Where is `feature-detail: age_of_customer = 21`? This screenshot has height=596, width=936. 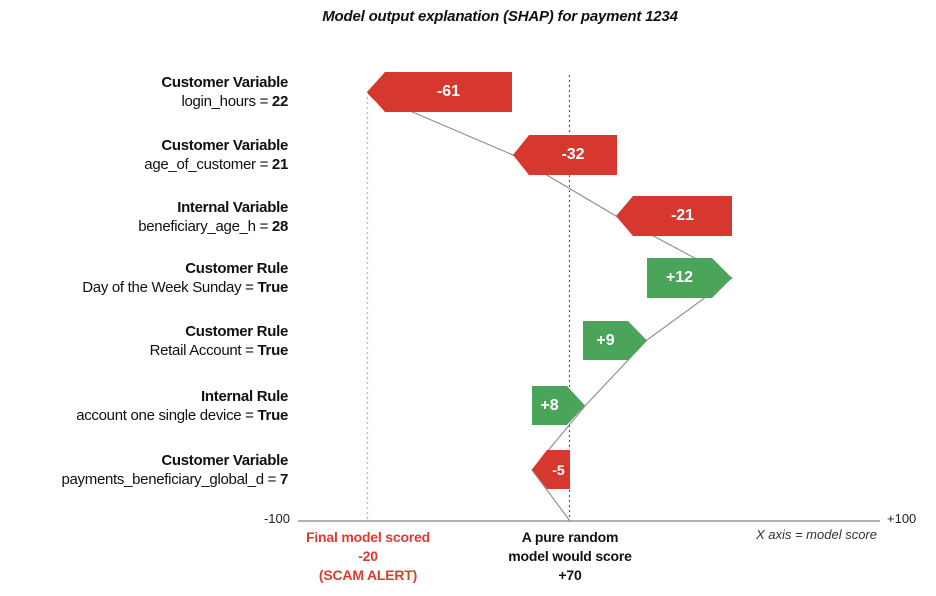 feature-detail: age_of_customer = 21 is located at coordinates (148, 164).